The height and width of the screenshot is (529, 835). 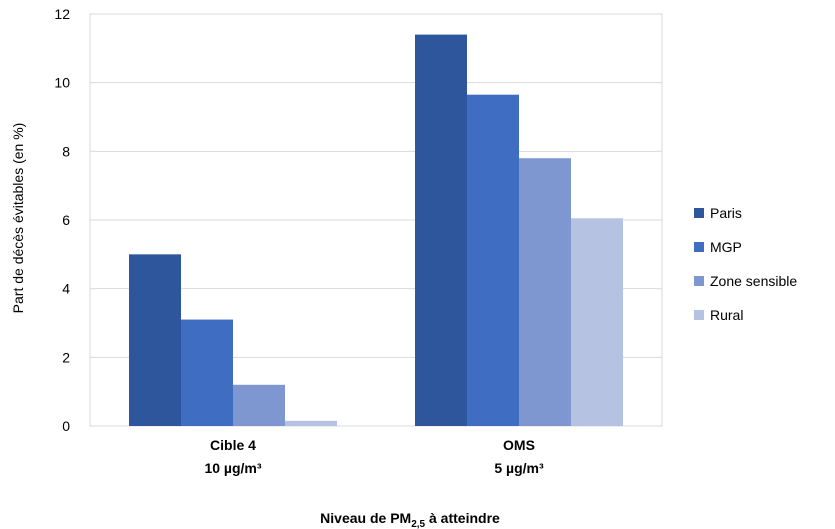 What do you see at coordinates (418, 524) in the screenshot?
I see `x-axis-label-subscript: 2,5` at bounding box center [418, 524].